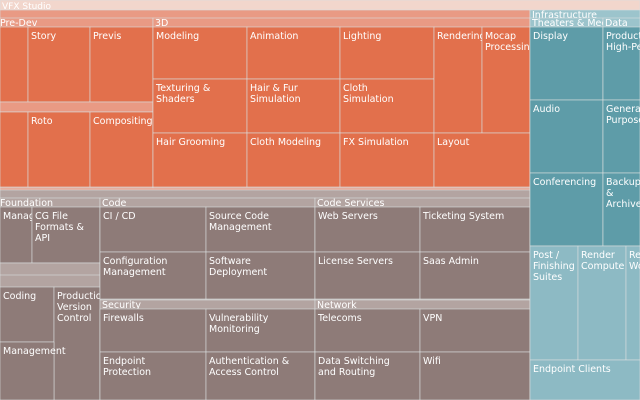 The image size is (640, 400). What do you see at coordinates (123, 121) in the screenshot?
I see `tile-compositing-label: Compositing` at bounding box center [123, 121].